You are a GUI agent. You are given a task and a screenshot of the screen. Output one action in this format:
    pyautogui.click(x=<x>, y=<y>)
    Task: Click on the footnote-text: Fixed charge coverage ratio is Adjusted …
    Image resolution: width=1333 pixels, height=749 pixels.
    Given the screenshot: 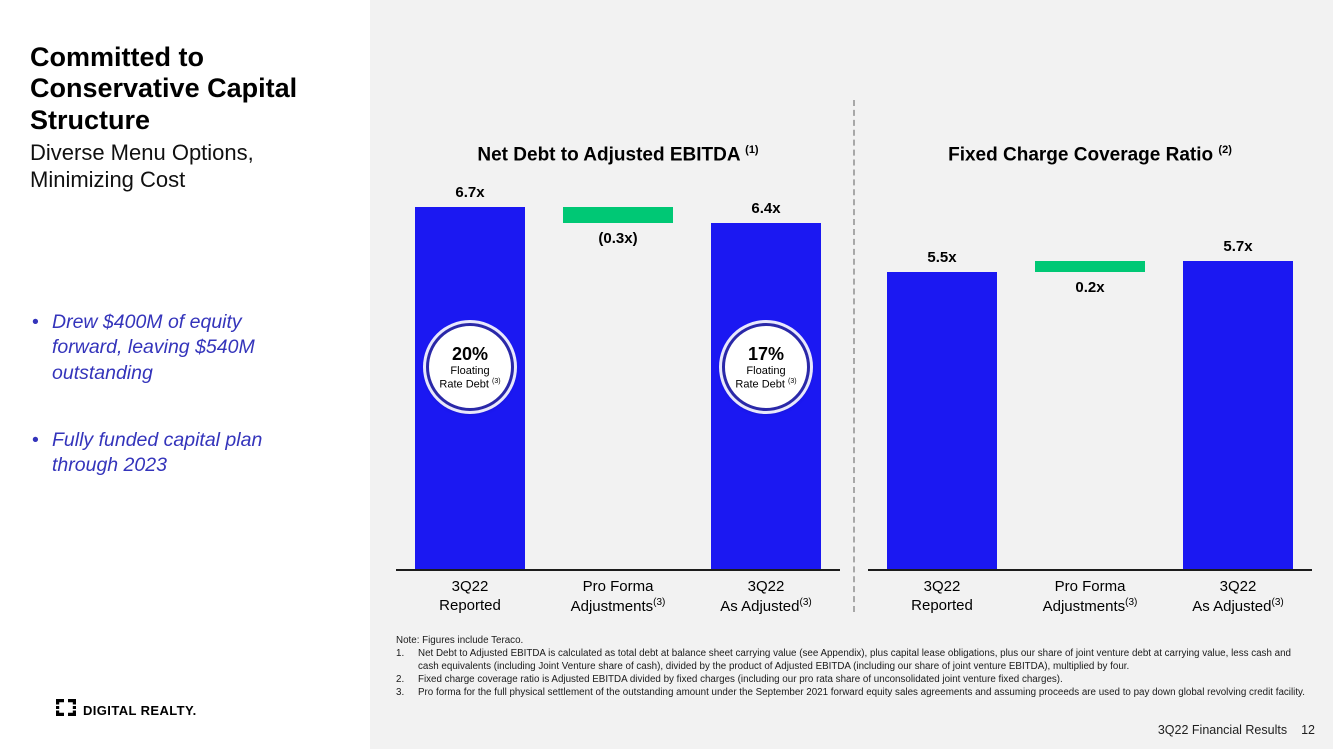 What is the action you would take?
    pyautogui.click(x=740, y=679)
    